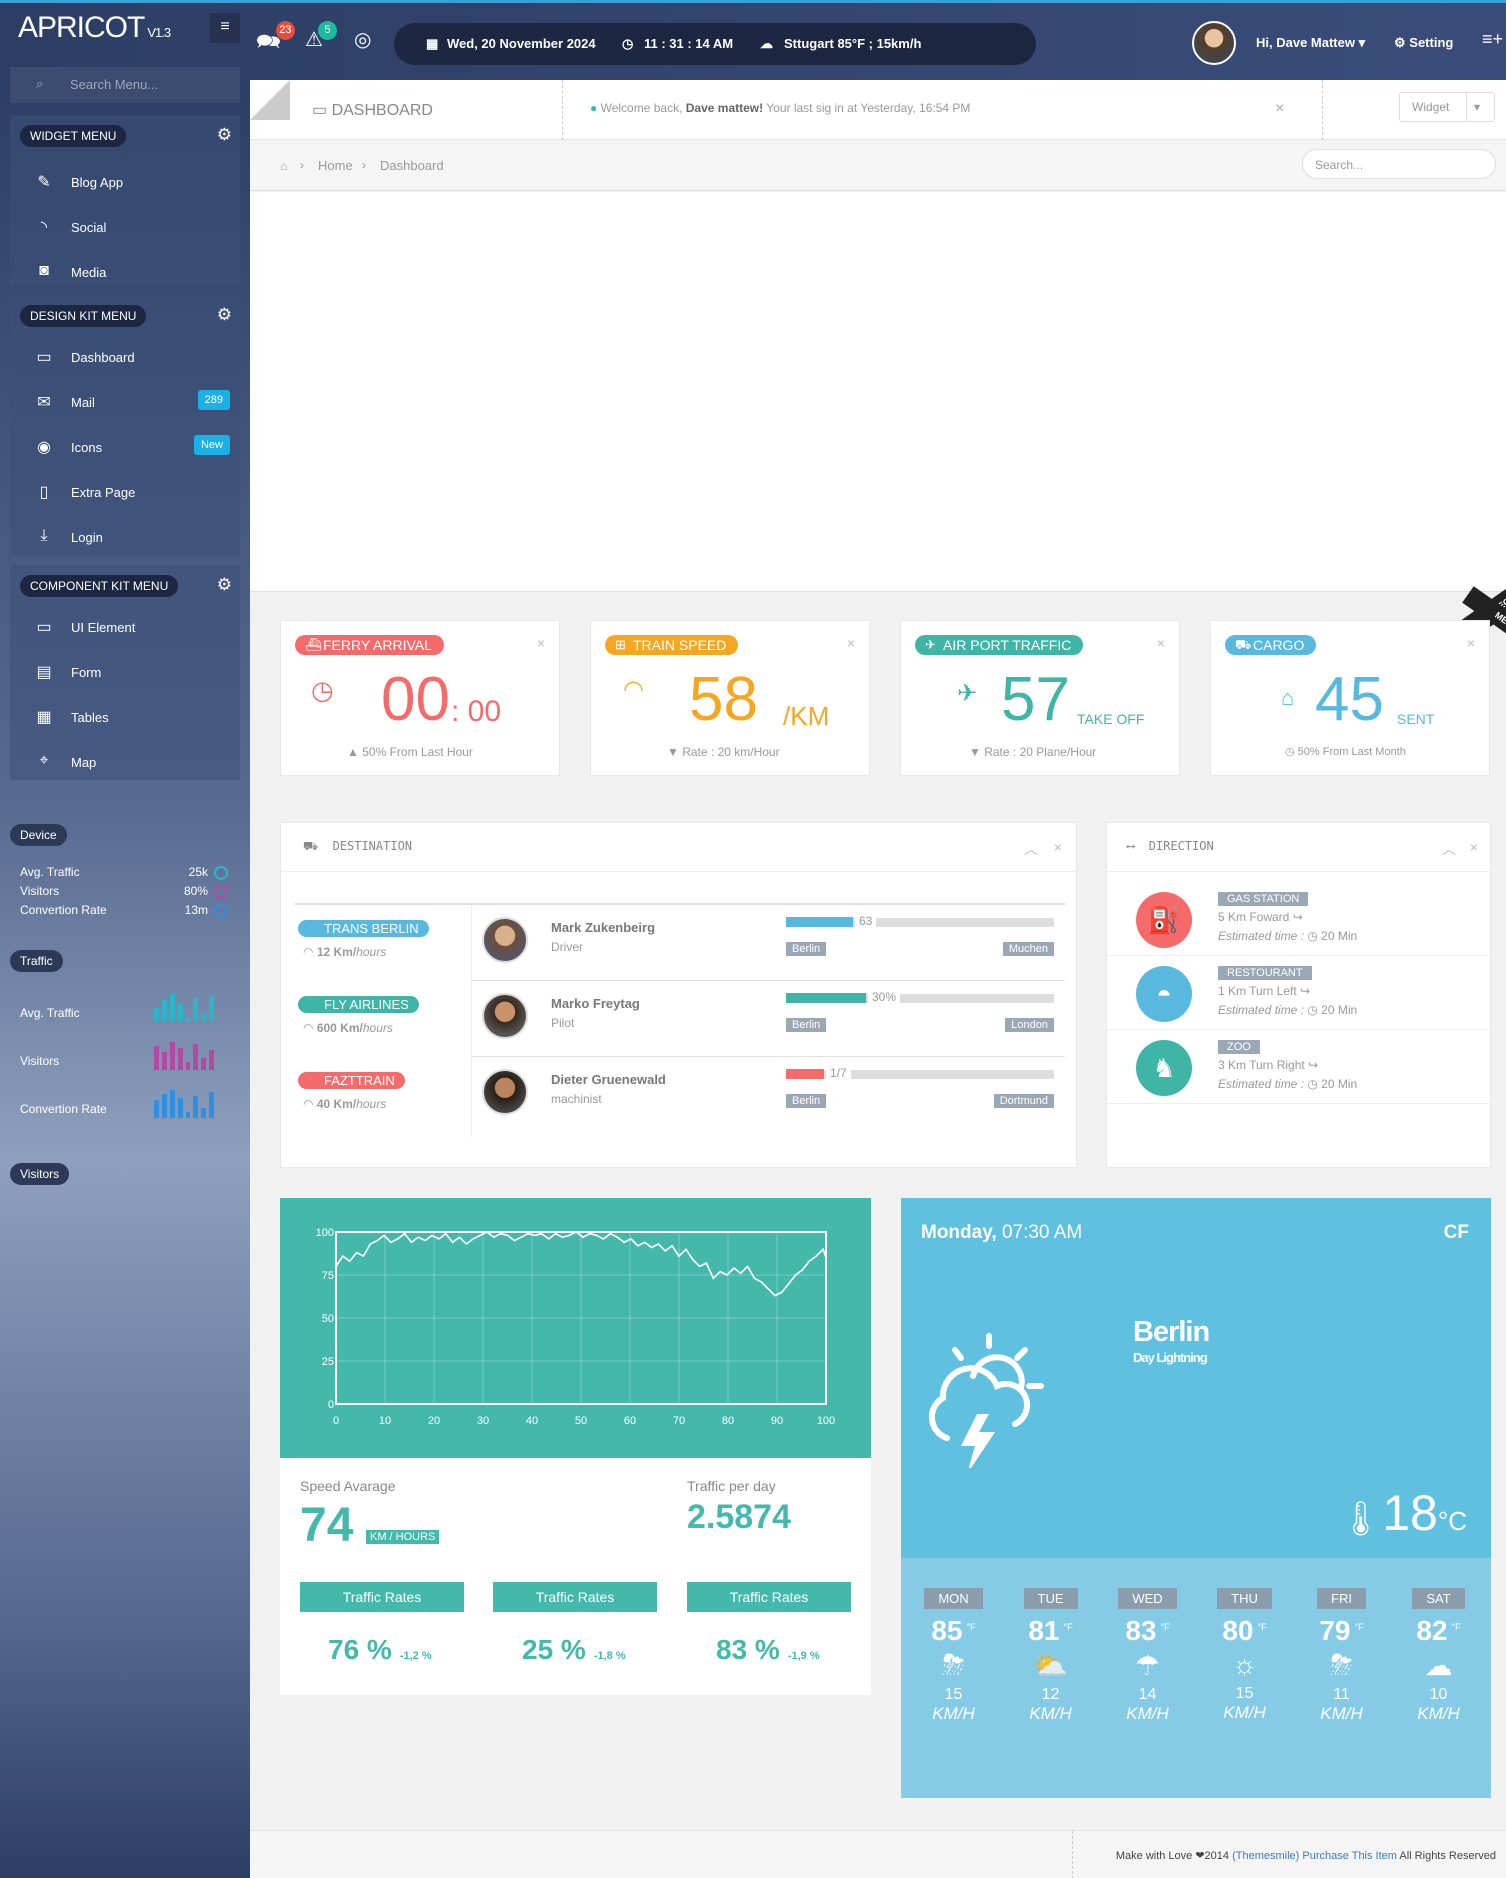  Describe the element at coordinates (380, 1649) in the screenshot. I see `traffic-rate-1: 76 % -1,2 %` at that location.